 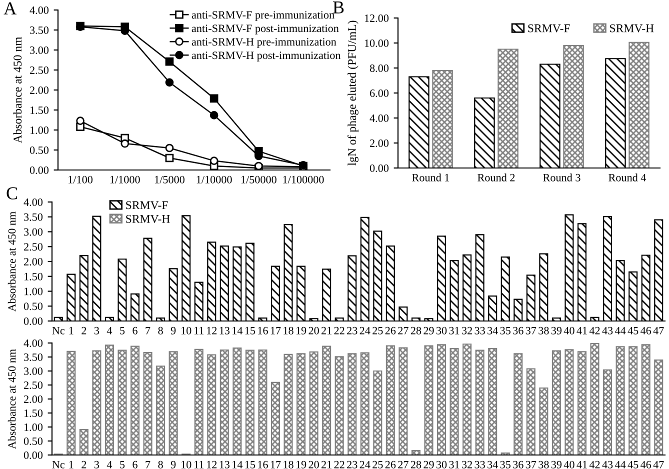 What do you see at coordinates (353, 93) in the screenshot?
I see `y-axis-title: lgN of phage eluted (PFU/mL)` at bounding box center [353, 93].